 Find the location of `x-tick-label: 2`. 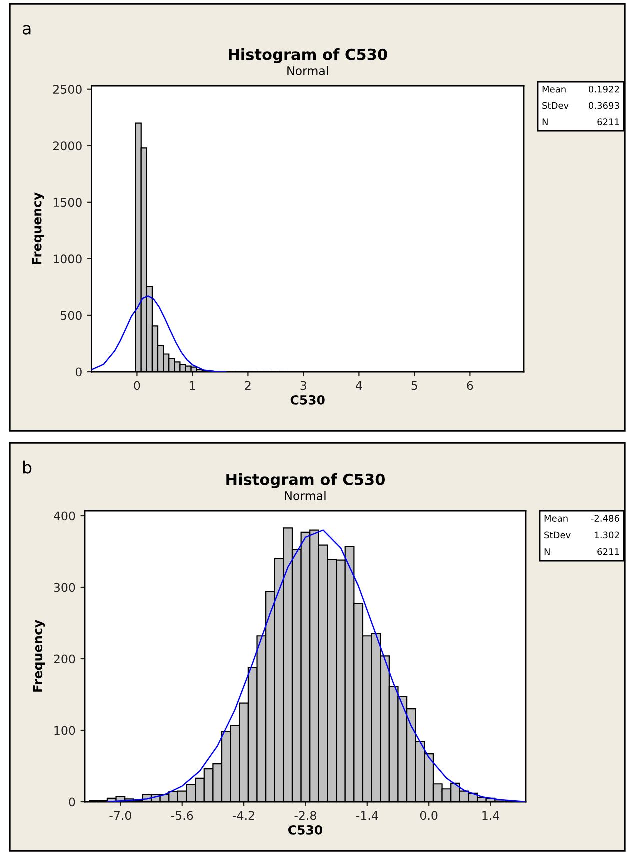

x-tick-label: 2 is located at coordinates (248, 385).